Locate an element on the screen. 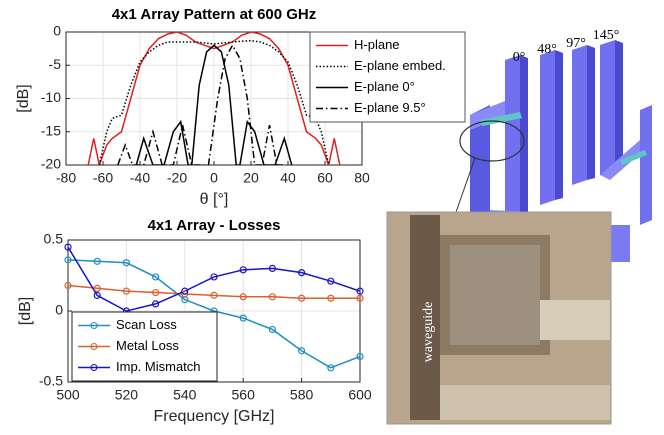 The height and width of the screenshot is (435, 664). x-tick-label: 80 is located at coordinates (362, 178).